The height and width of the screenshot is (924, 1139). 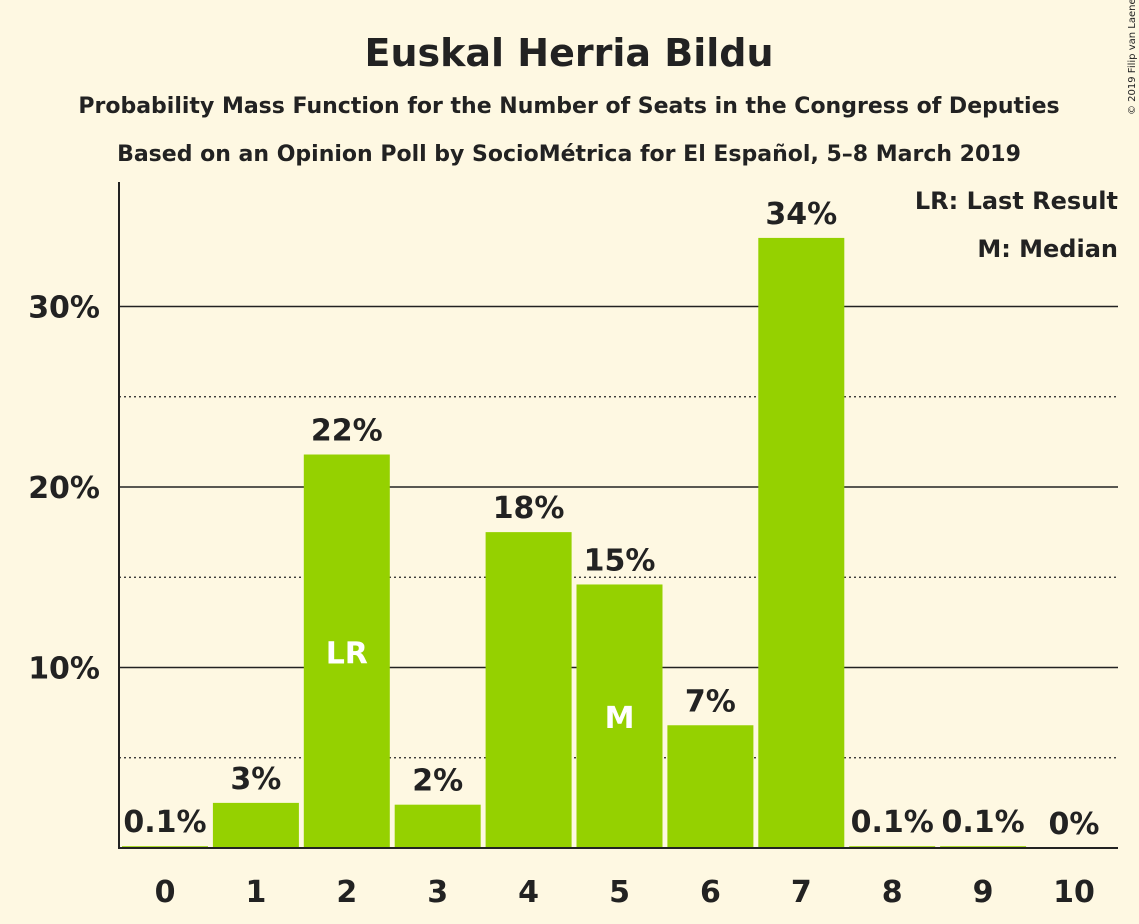 I want to click on x-tick-label: 8, so click(x=892, y=892).